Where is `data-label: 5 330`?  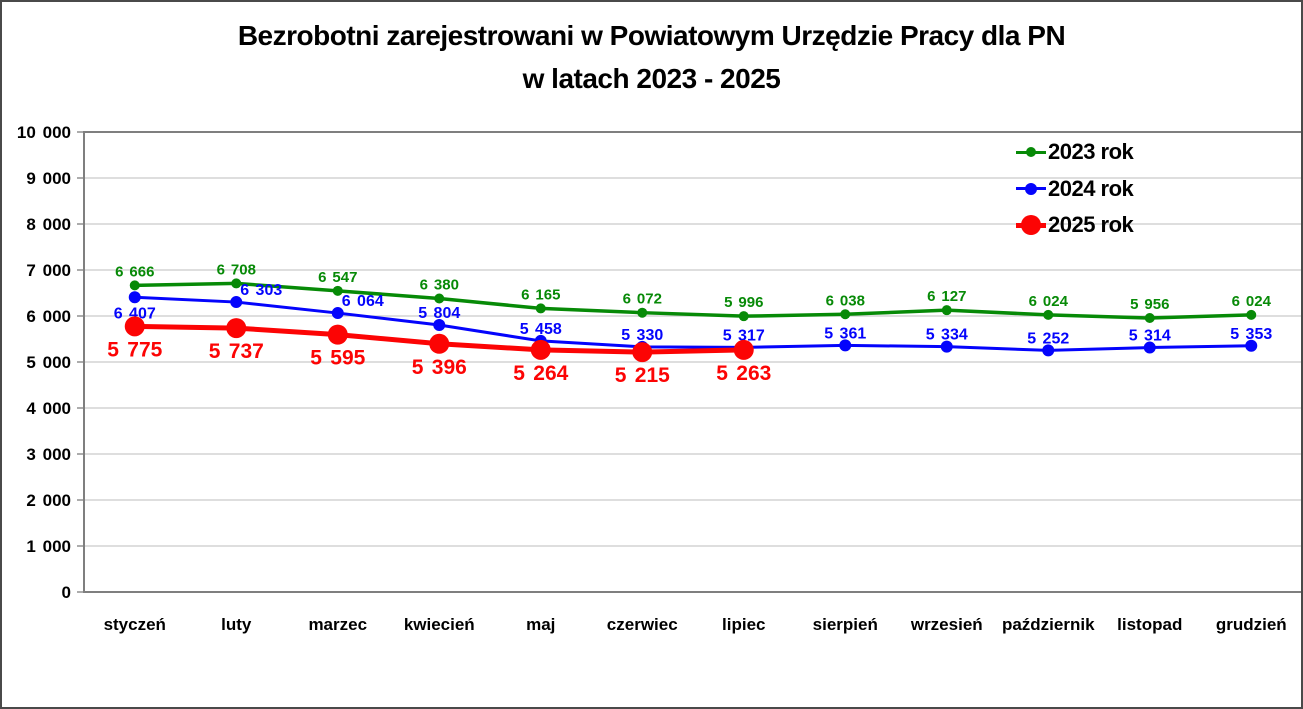 data-label: 5 330 is located at coordinates (642, 335).